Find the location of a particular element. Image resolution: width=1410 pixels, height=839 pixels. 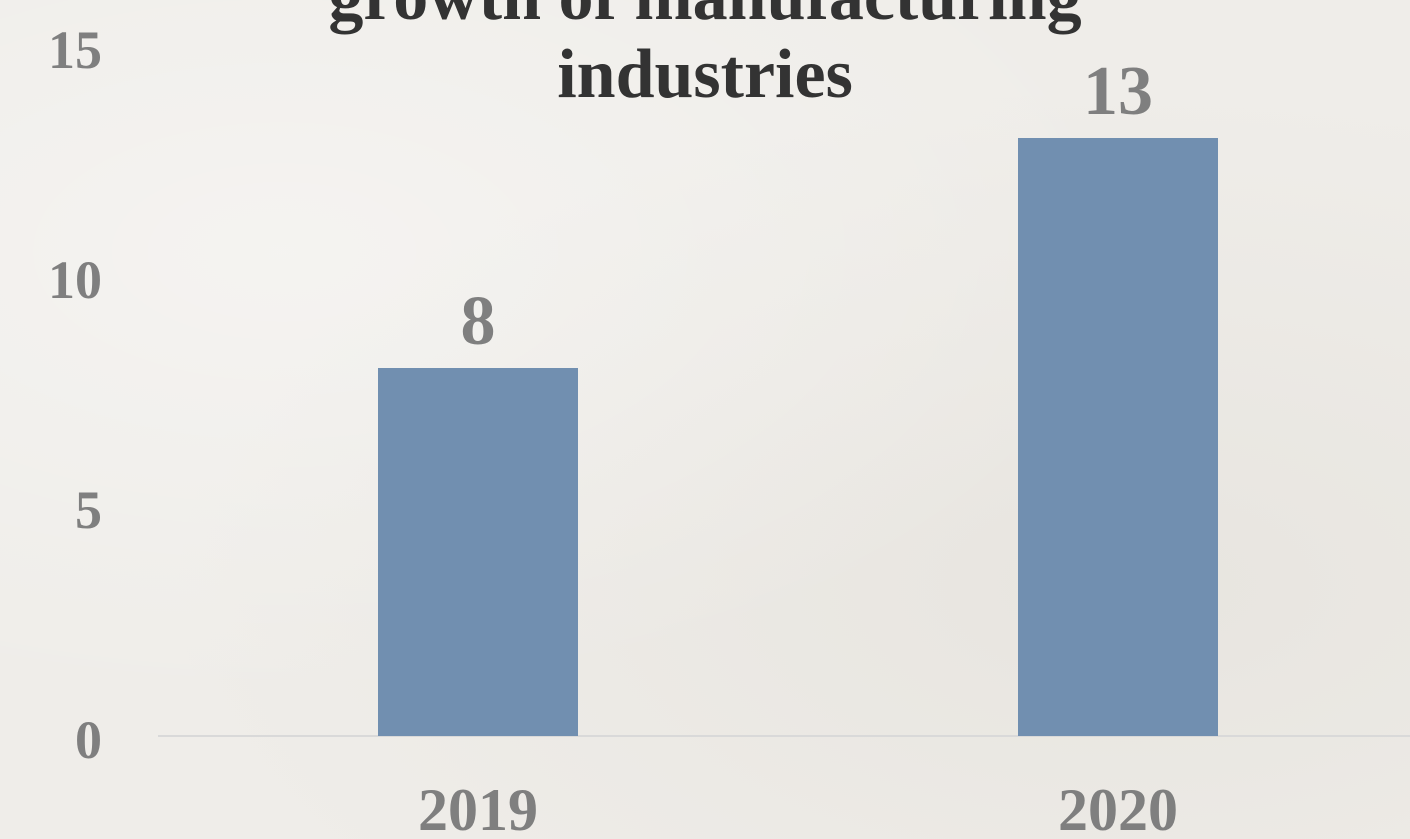

data-label: 8 is located at coordinates (478, 321).